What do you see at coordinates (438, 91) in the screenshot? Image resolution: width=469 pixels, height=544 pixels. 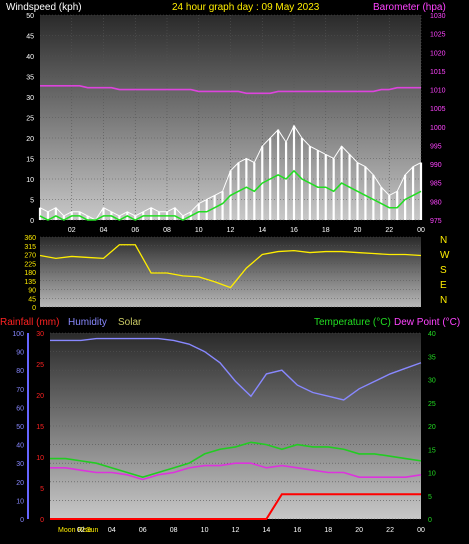 I see `y2-tick-label: 1010` at bounding box center [438, 91].